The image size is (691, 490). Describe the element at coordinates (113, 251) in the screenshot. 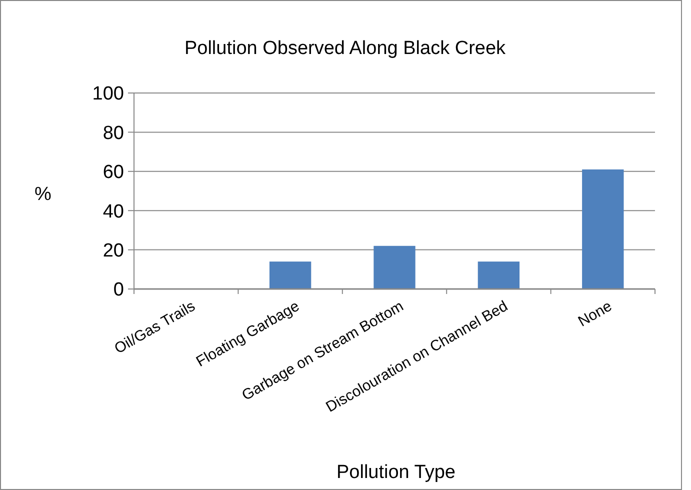

I see `y-tick-label: 20` at that location.